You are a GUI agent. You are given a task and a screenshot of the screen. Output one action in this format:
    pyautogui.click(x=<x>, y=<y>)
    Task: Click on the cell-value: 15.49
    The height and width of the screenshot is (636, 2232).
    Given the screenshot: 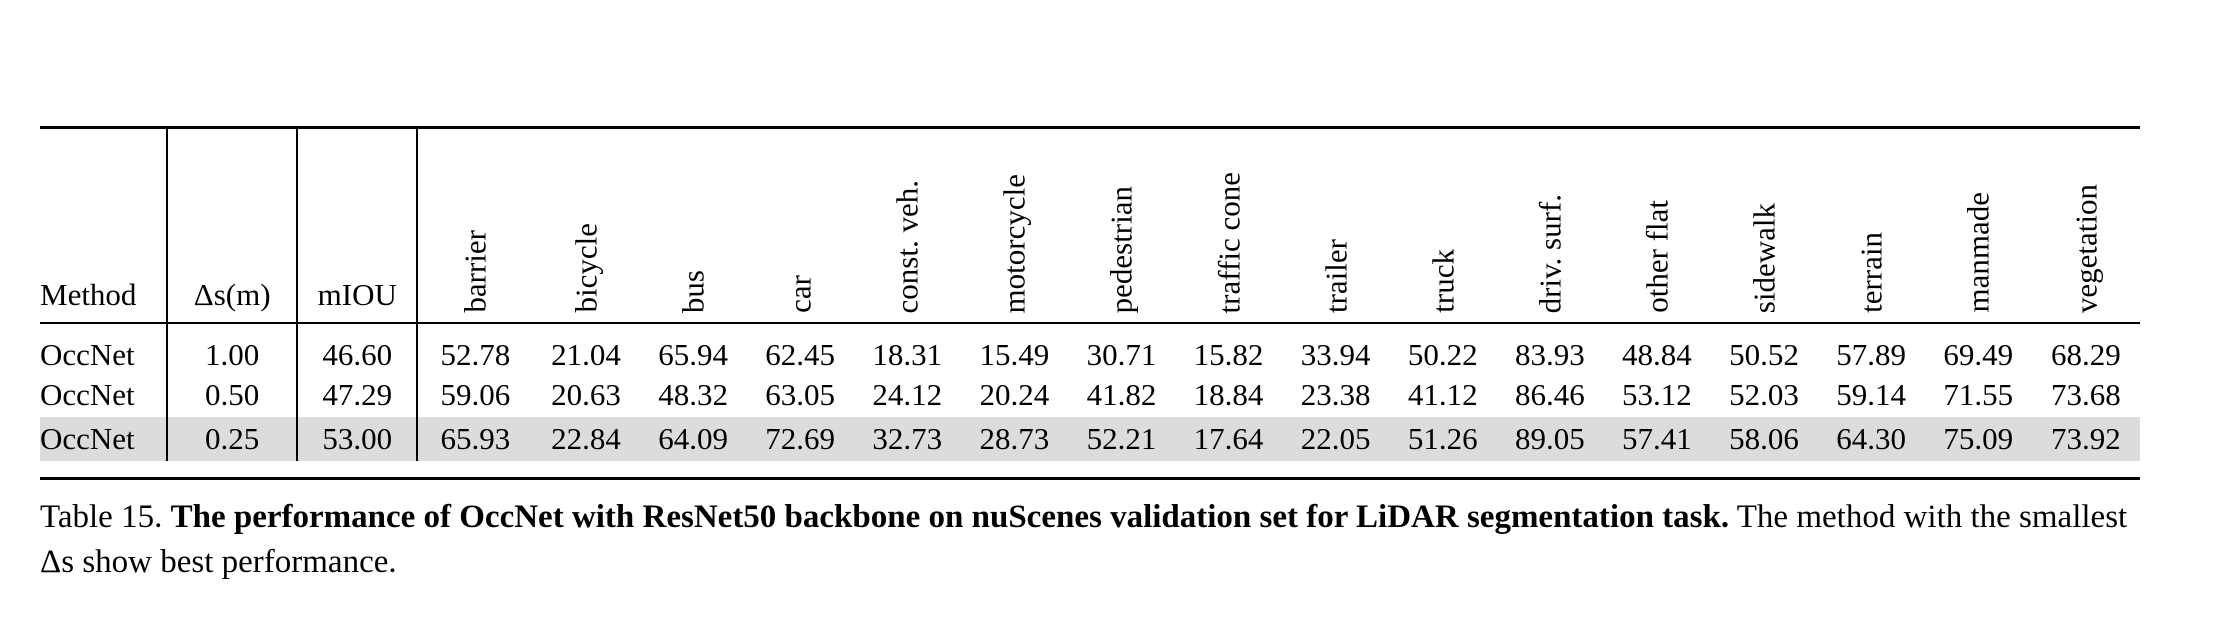 What is the action you would take?
    pyautogui.click(x=1014, y=354)
    